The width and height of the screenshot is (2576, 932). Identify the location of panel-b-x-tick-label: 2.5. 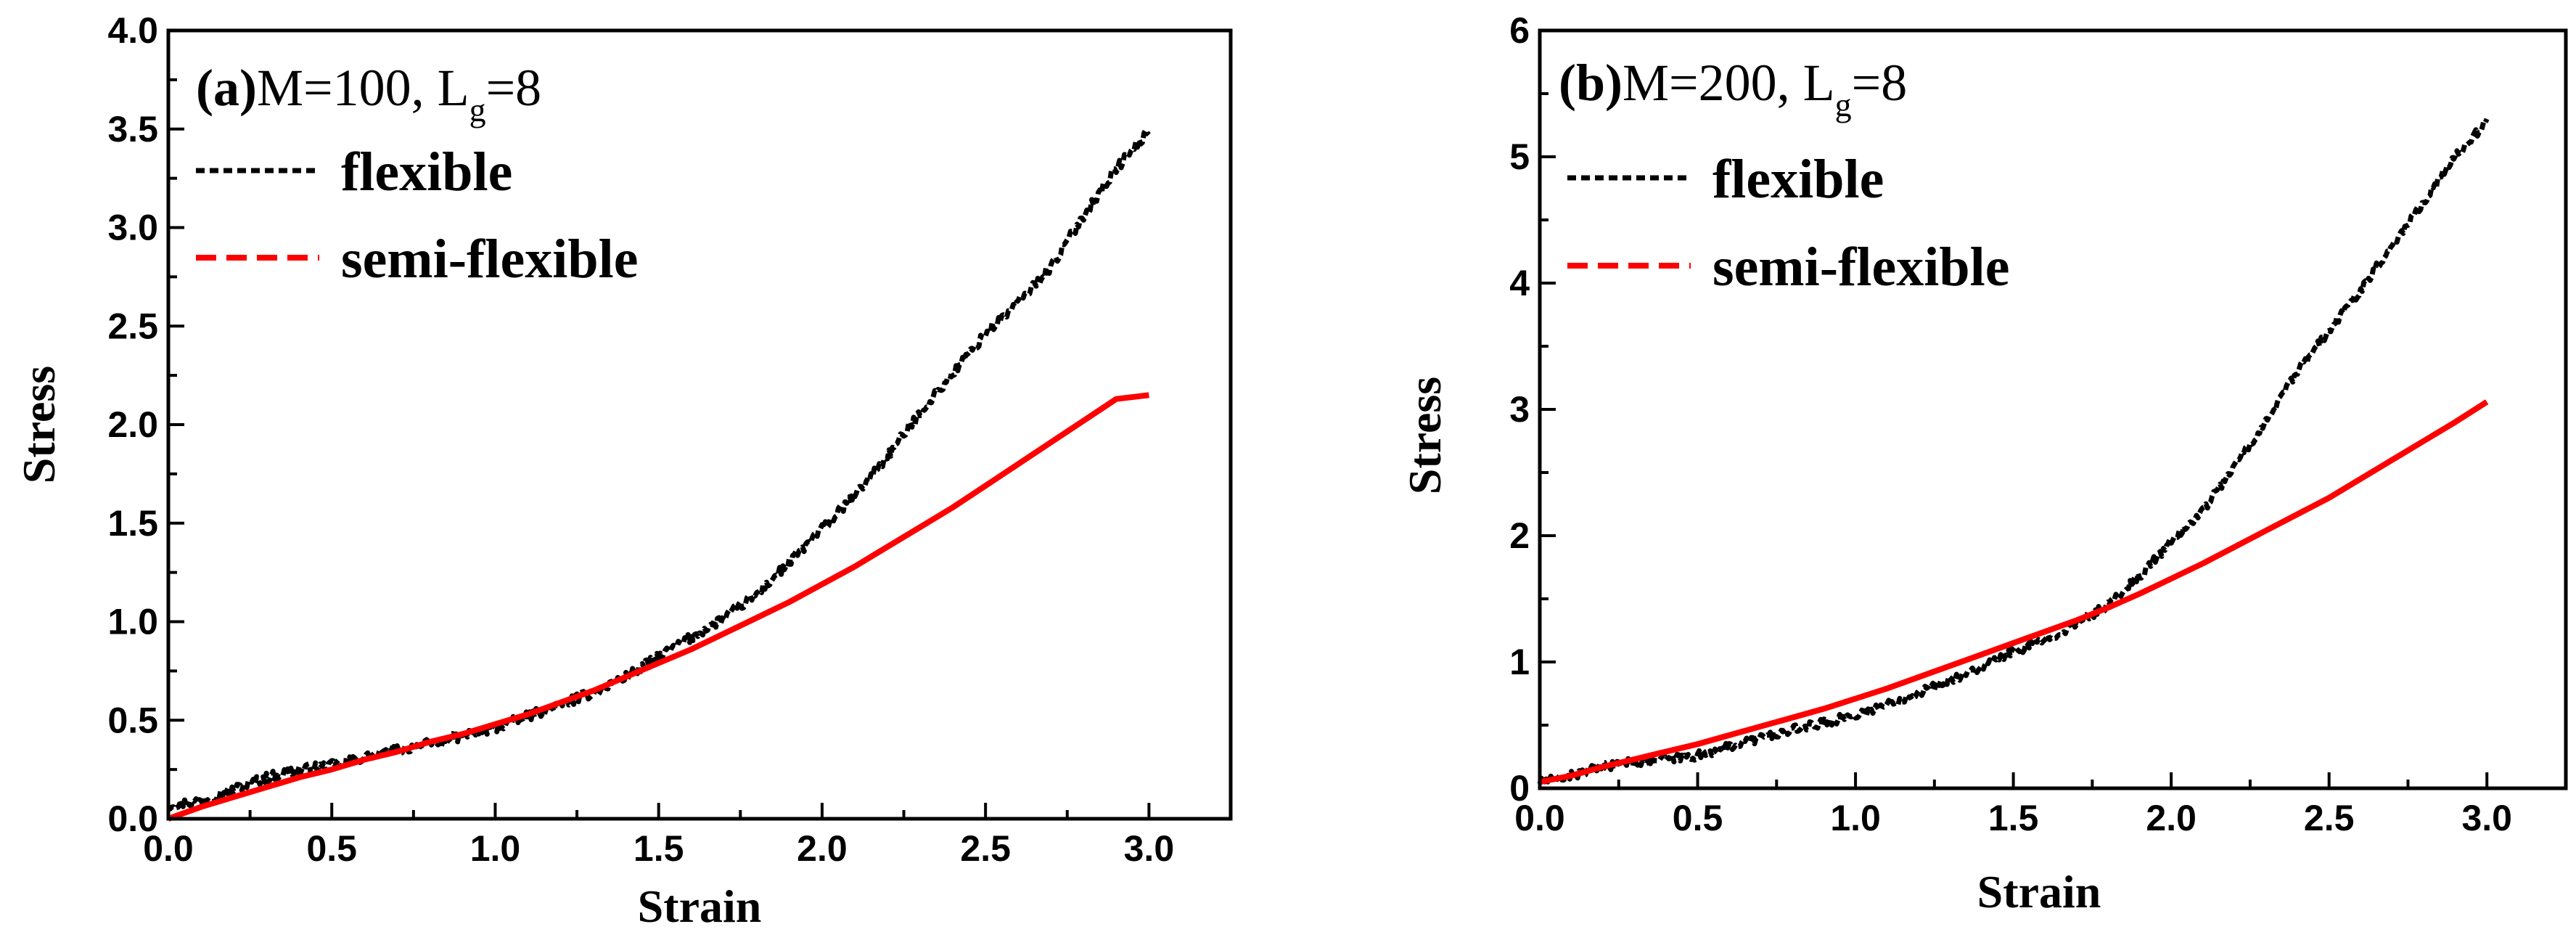
(2329, 818).